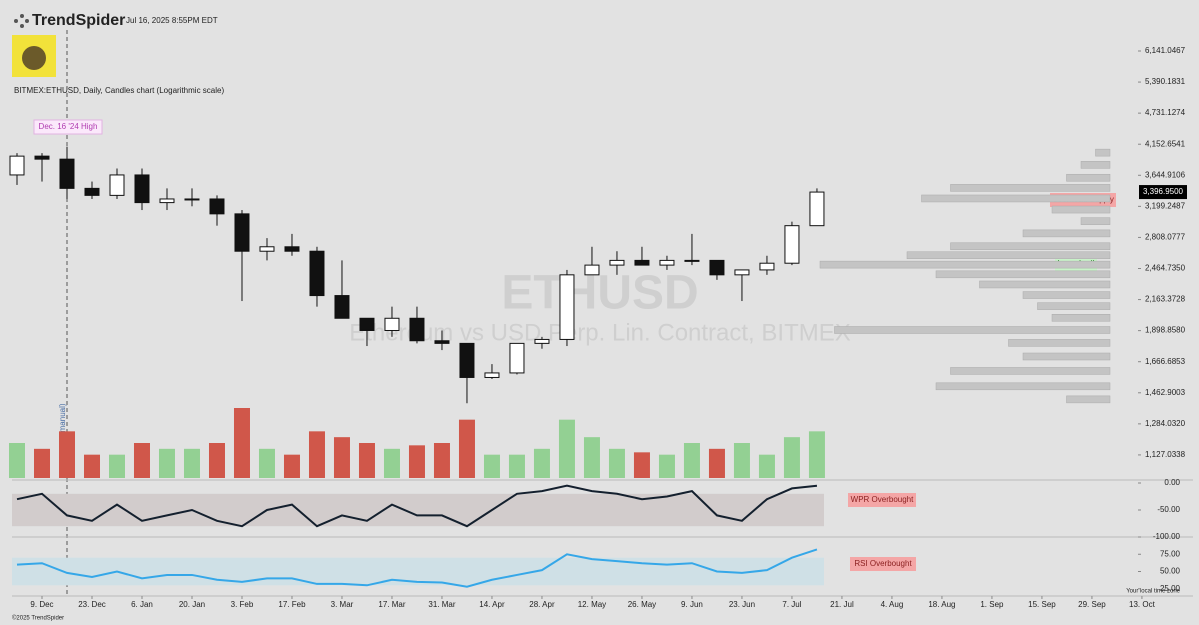  I want to click on timestamp: Jul 16, 2025 8:55PM EDT, so click(172, 20).